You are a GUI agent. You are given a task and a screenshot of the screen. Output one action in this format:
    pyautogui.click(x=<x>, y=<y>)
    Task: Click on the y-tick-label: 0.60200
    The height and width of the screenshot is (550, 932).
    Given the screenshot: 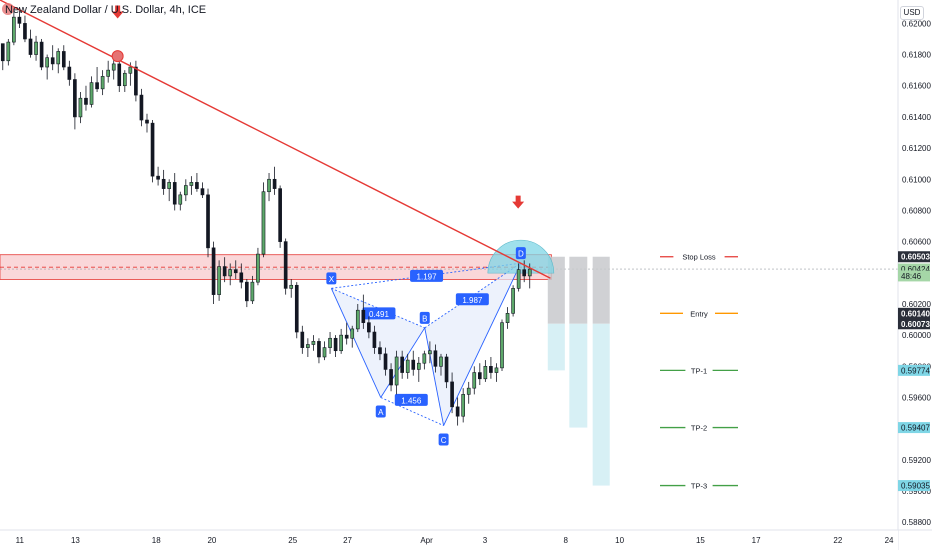 What is the action you would take?
    pyautogui.click(x=916, y=304)
    